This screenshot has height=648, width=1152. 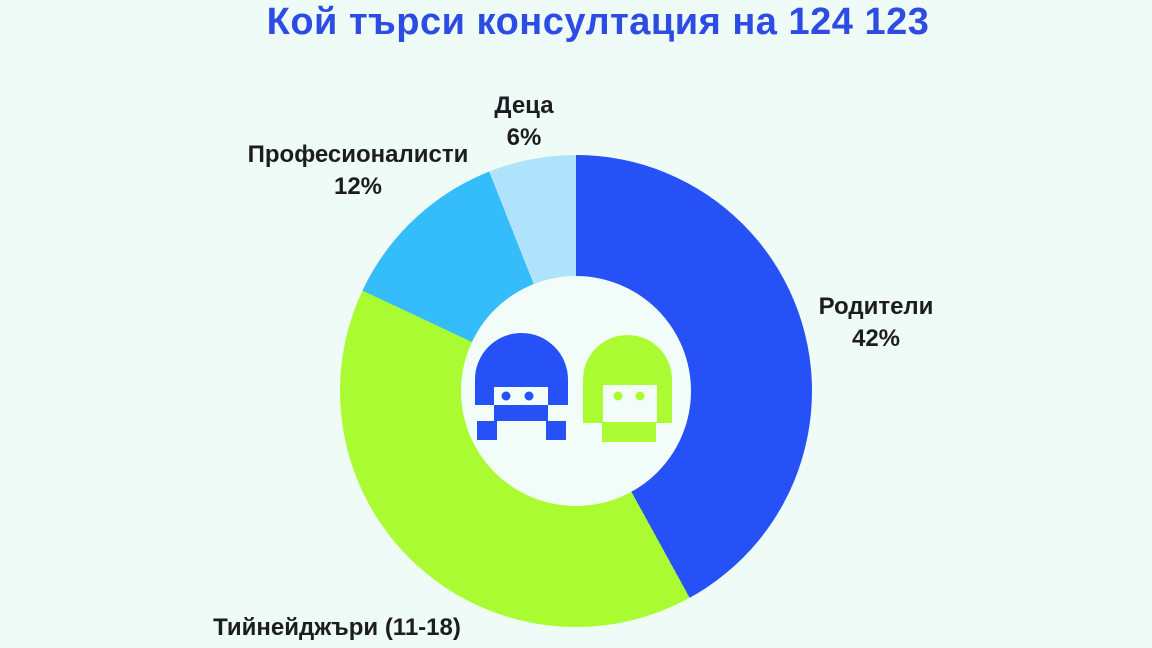 I want to click on slice-percentage: 42%, so click(x=876, y=338).